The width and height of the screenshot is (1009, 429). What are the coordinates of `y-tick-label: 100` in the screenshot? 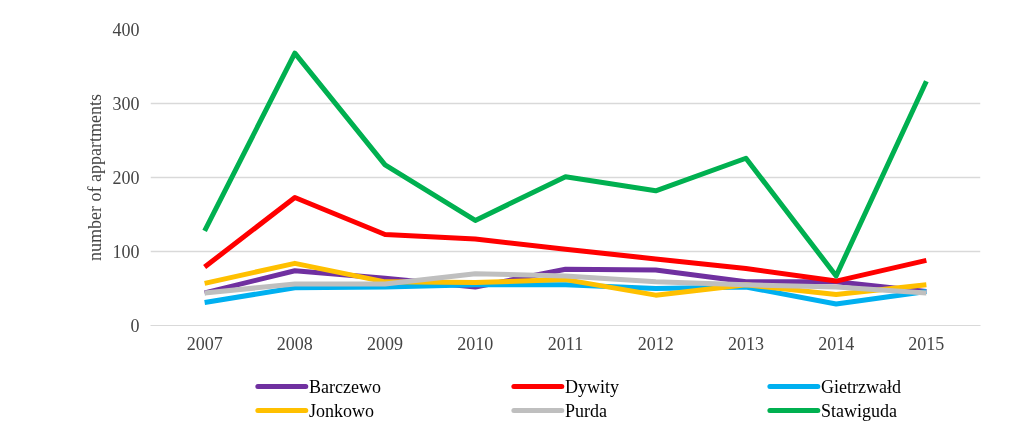 It's located at (126, 252).